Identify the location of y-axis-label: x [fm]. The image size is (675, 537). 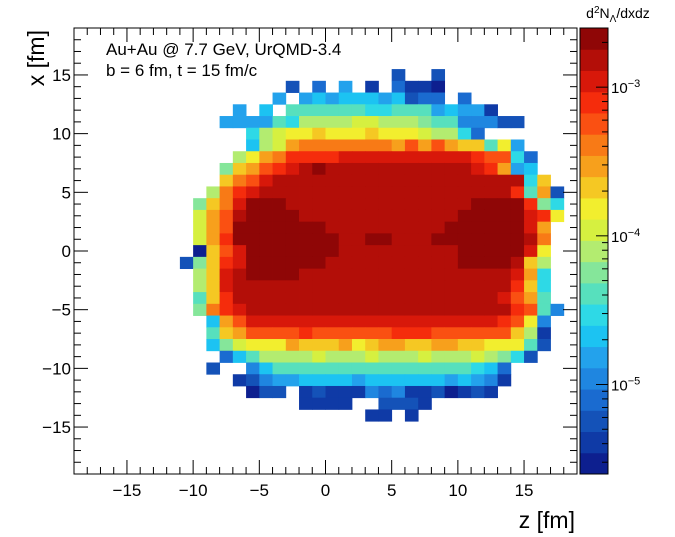
(36, 58).